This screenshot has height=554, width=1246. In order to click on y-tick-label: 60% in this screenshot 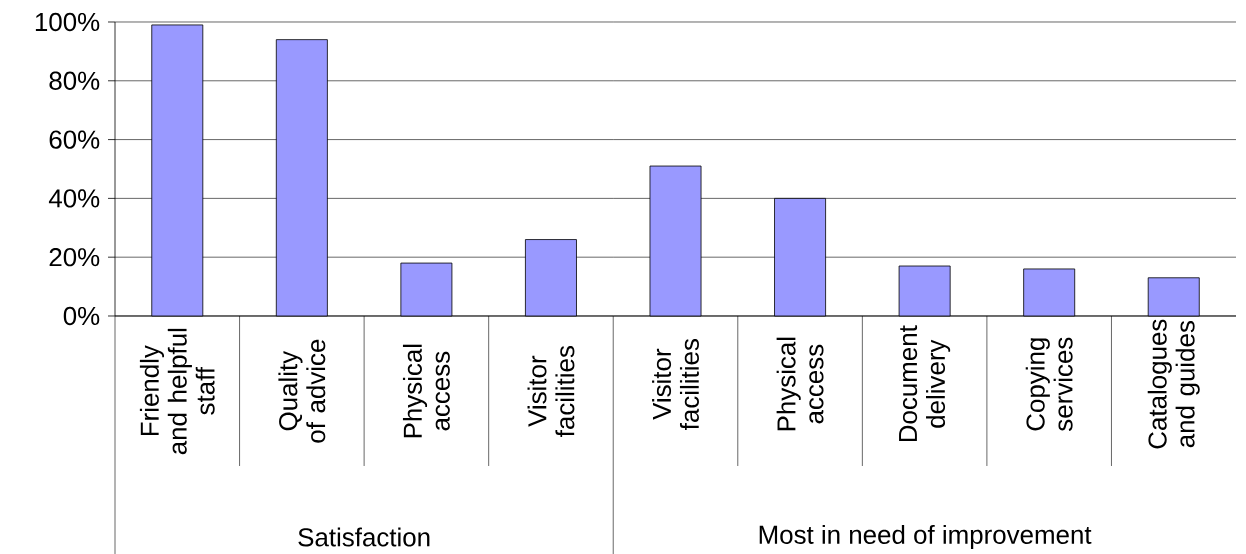, I will do `click(74, 139)`.